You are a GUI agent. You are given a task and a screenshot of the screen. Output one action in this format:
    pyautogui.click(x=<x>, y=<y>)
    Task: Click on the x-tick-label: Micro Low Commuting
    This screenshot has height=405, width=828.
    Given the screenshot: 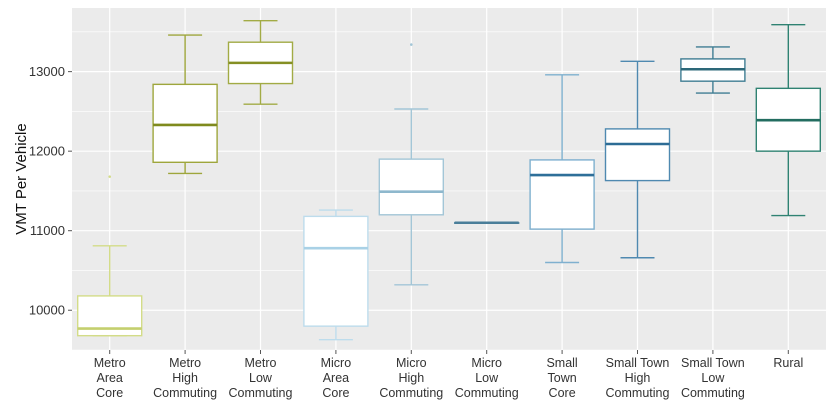 What is the action you would take?
    pyautogui.click(x=487, y=378)
    